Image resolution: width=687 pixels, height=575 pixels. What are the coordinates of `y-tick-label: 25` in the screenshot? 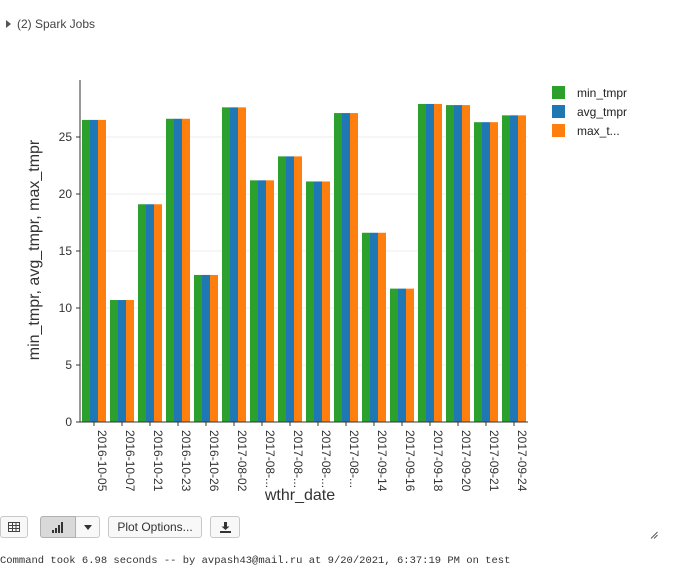 It's located at (66, 137).